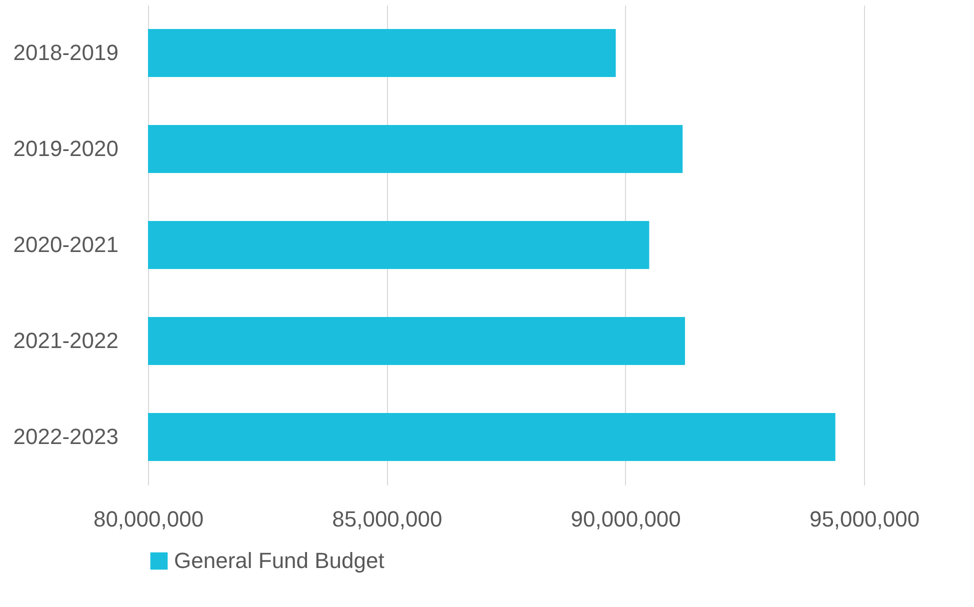 The width and height of the screenshot is (974, 607). Describe the element at coordinates (148, 519) in the screenshot. I see `x-tick-label: 80,000,000` at that location.